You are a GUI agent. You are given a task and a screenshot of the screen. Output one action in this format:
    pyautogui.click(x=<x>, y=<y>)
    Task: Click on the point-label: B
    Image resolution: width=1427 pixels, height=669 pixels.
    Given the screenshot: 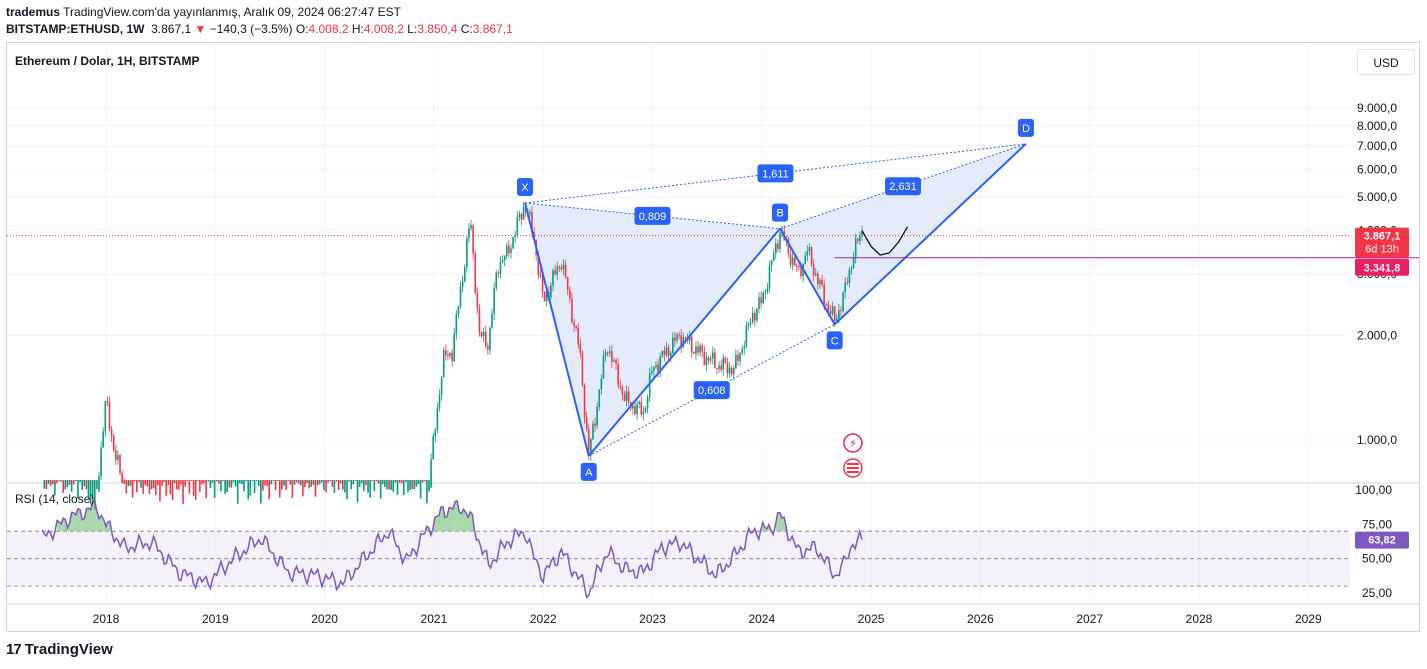 What is the action you would take?
    pyautogui.click(x=779, y=214)
    